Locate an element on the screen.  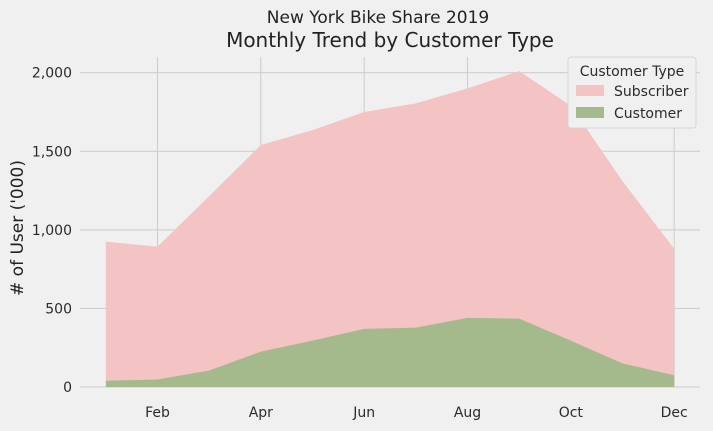
x-tick-label: Jun is located at coordinates (363, 413).